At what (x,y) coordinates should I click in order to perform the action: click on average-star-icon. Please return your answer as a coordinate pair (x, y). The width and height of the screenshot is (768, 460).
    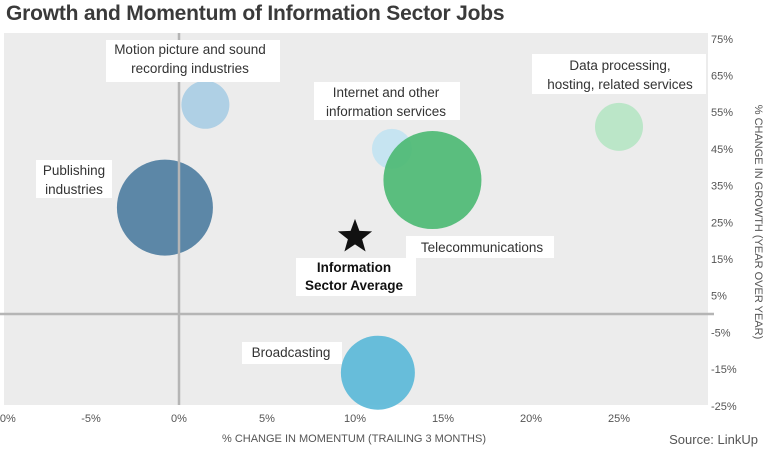
    Looking at the image, I should click on (355, 235).